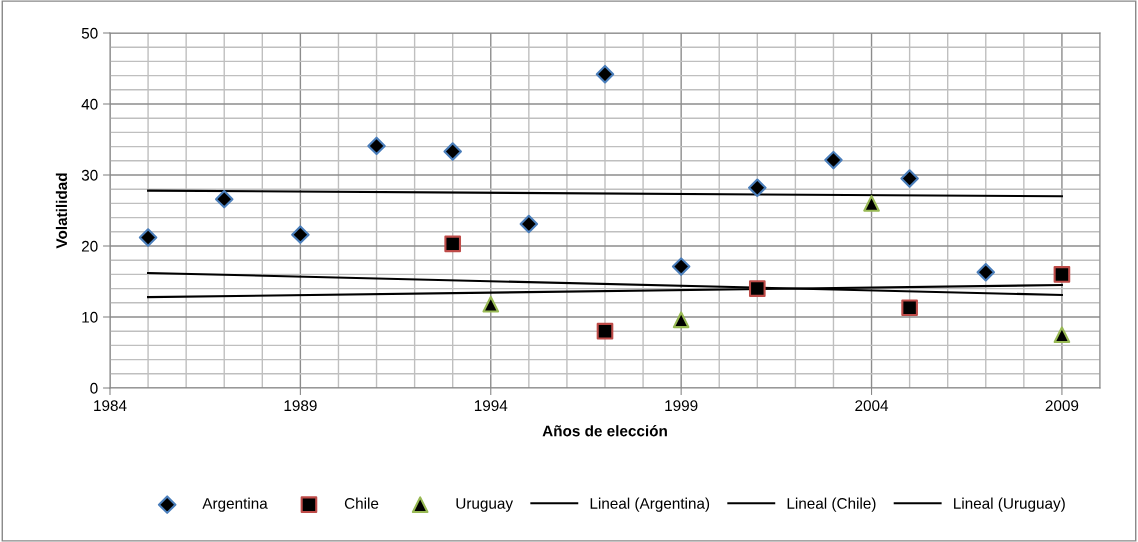 The height and width of the screenshot is (542, 1138). I want to click on x-tick-label: 1989, so click(300, 406).